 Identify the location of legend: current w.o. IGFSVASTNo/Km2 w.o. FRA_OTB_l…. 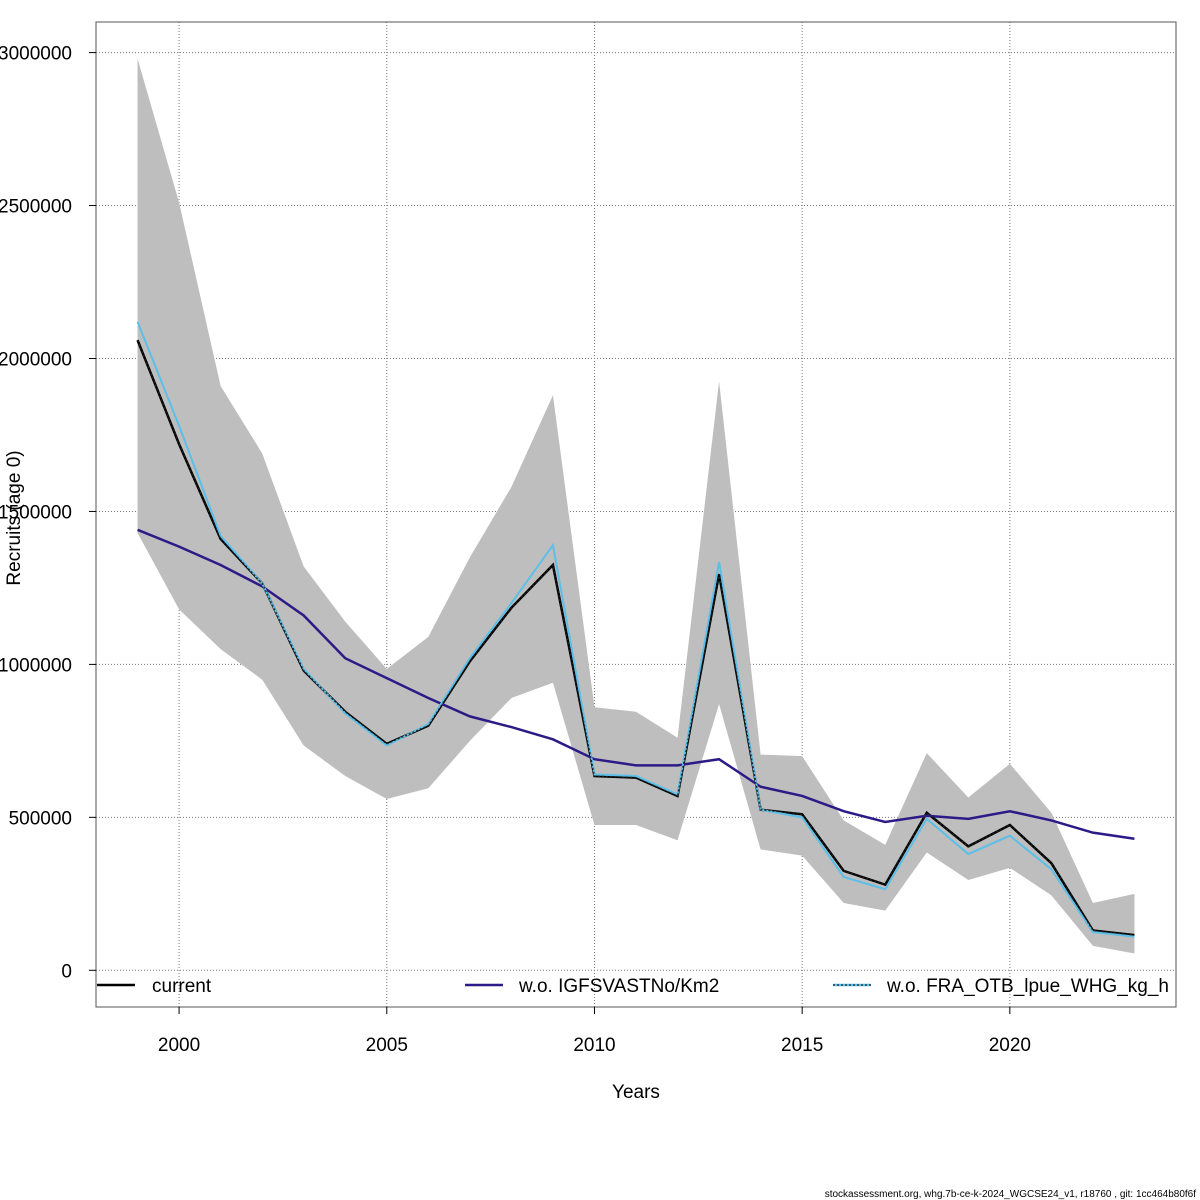
(633, 986).